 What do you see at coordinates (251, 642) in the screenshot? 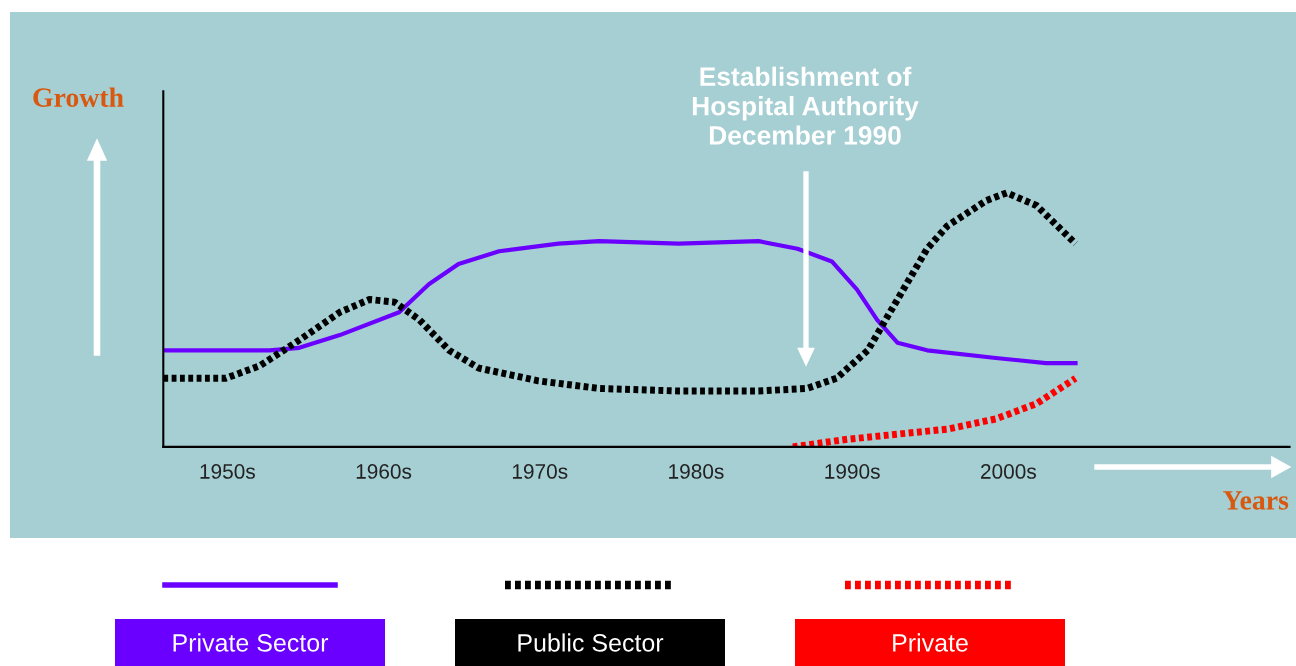
I see `text: Private Sector` at bounding box center [251, 642].